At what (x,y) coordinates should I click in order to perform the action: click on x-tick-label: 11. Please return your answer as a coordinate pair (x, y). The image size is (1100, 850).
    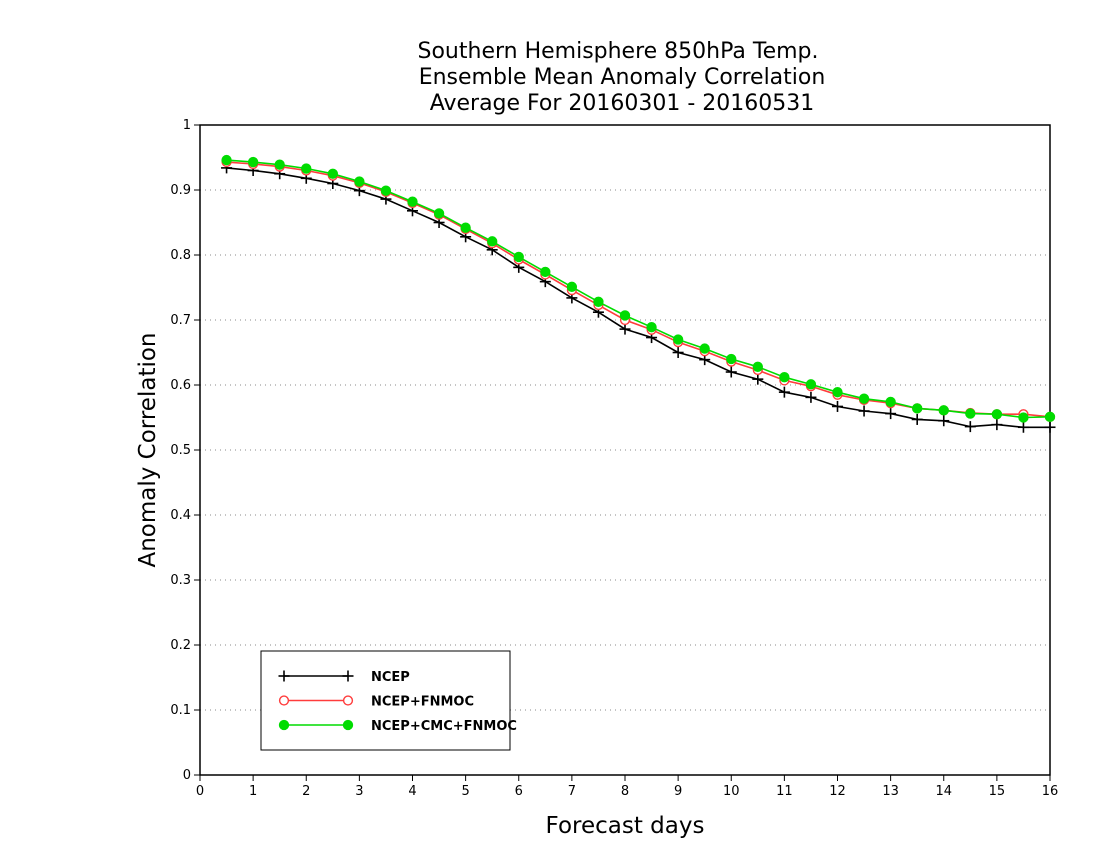
    Looking at the image, I should click on (784, 791).